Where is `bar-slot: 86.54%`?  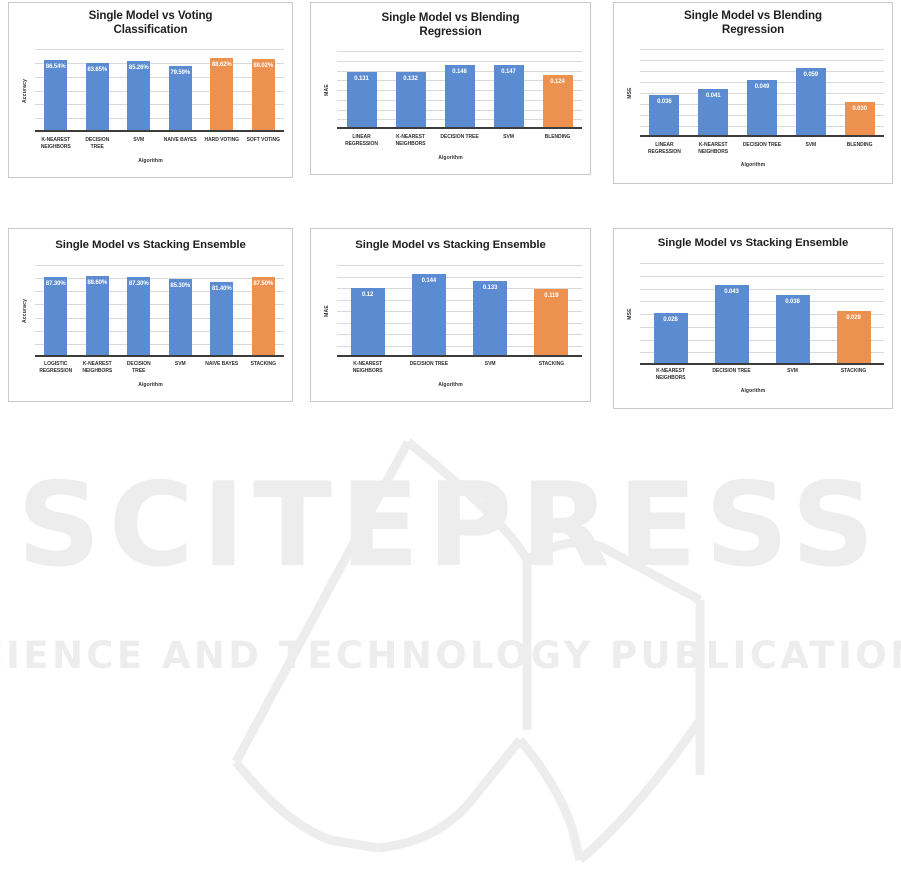 bar-slot: 86.54% is located at coordinates (56, 90).